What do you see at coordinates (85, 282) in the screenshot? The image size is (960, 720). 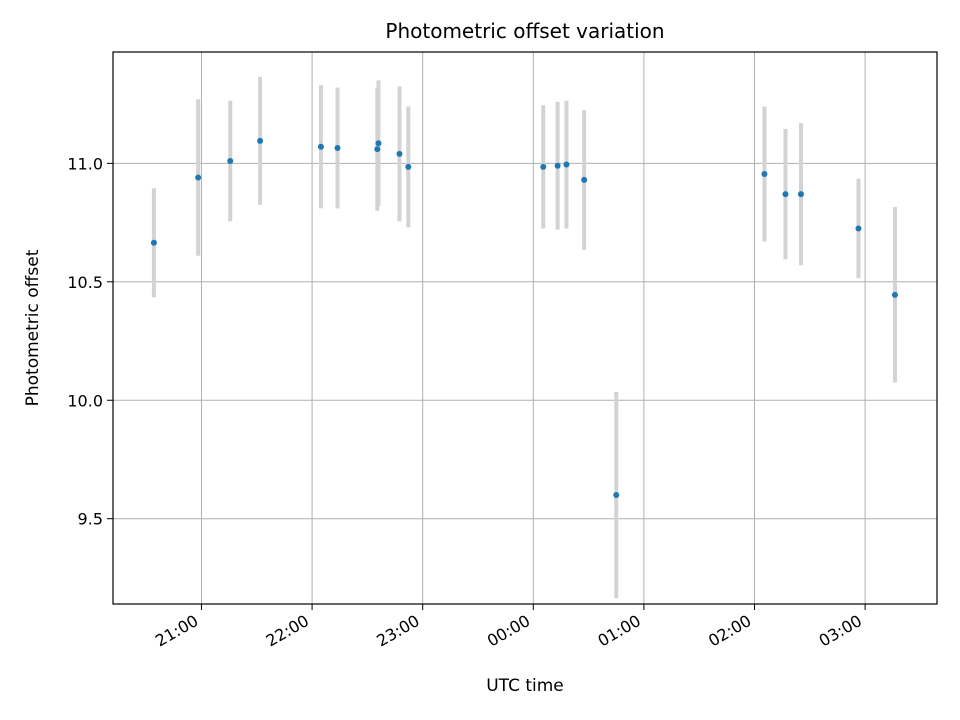 I see `y-tick-label: 10.5` at bounding box center [85, 282].